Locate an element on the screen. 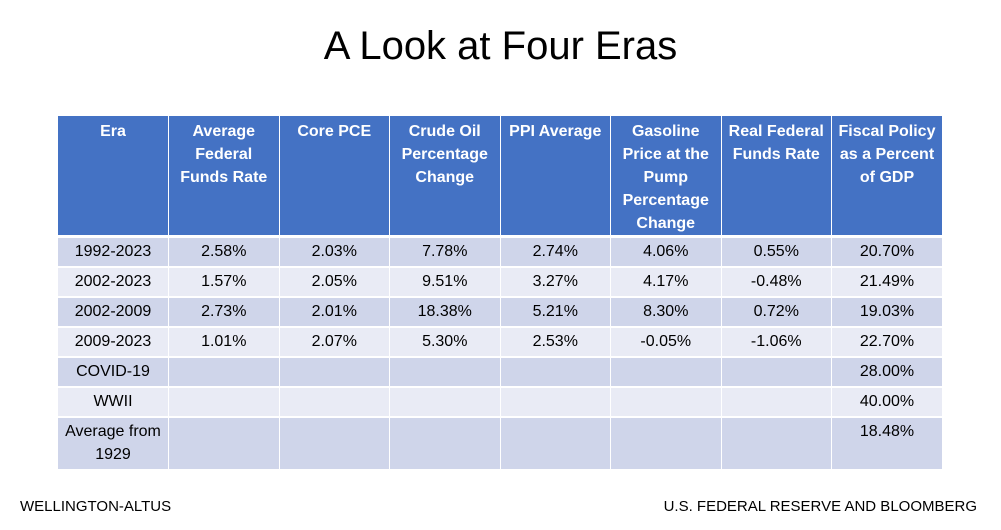 The width and height of the screenshot is (1001, 530). header-crude-oil-change: Crude Oil Percentage Change is located at coordinates (445, 176).